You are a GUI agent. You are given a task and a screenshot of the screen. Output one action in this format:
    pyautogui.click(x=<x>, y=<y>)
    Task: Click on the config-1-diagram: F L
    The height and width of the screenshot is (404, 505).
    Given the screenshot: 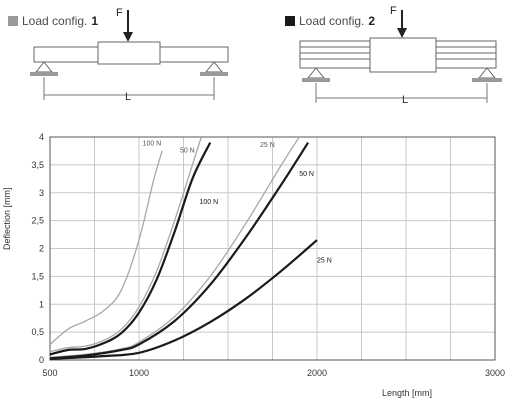 What is the action you would take?
    pyautogui.click(x=129, y=55)
    